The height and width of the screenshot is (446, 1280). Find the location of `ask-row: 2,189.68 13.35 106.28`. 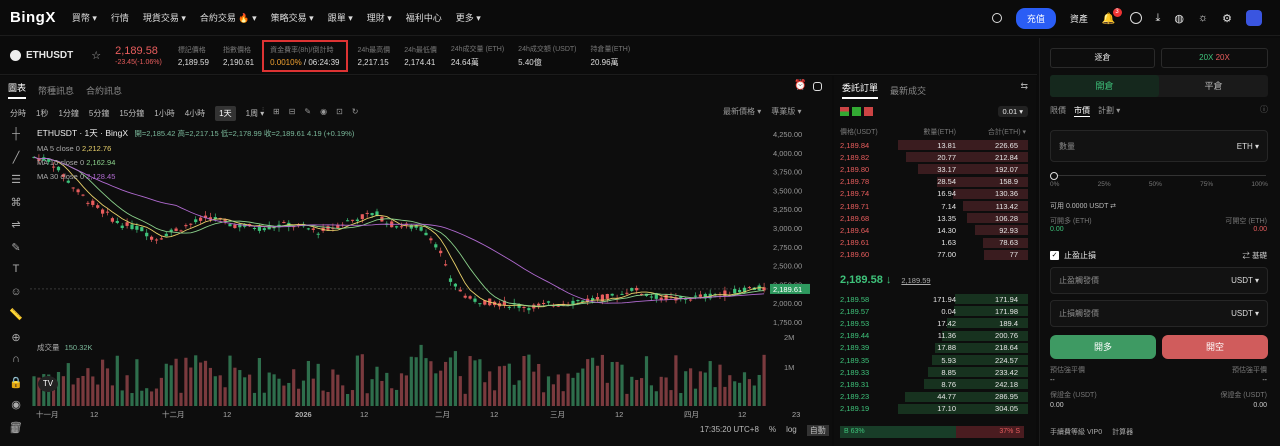

ask-row: 2,189.68 13.35 106.28 is located at coordinates (931, 218).